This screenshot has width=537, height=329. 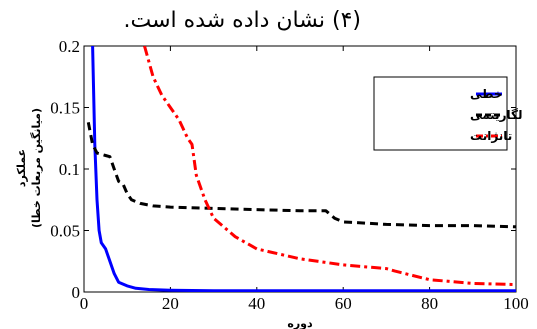 I want to click on legend: خطی لگاریتمی تانژانت, so click(x=448, y=113).